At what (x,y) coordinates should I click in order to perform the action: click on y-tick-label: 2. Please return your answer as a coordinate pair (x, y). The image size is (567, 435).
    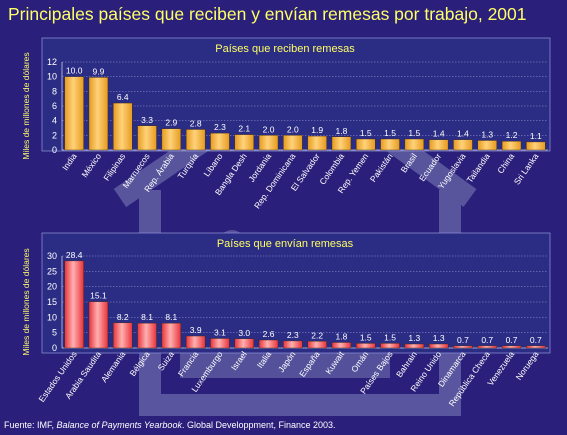
    Looking at the image, I should click on (54, 135).